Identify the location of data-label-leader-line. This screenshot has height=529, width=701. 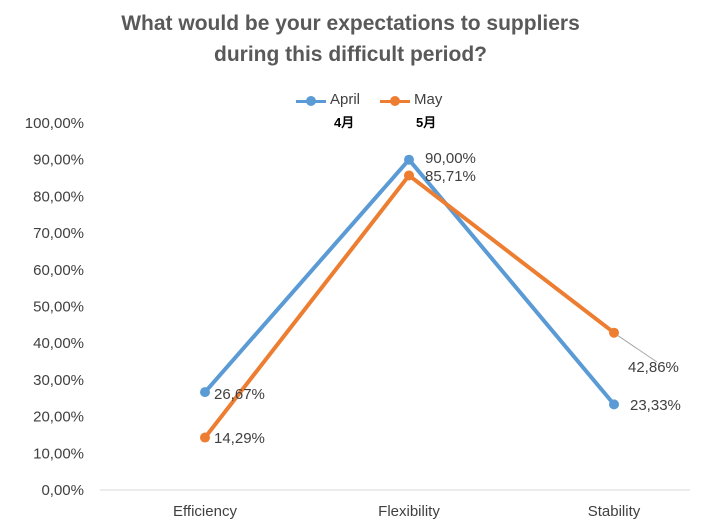
(637, 349).